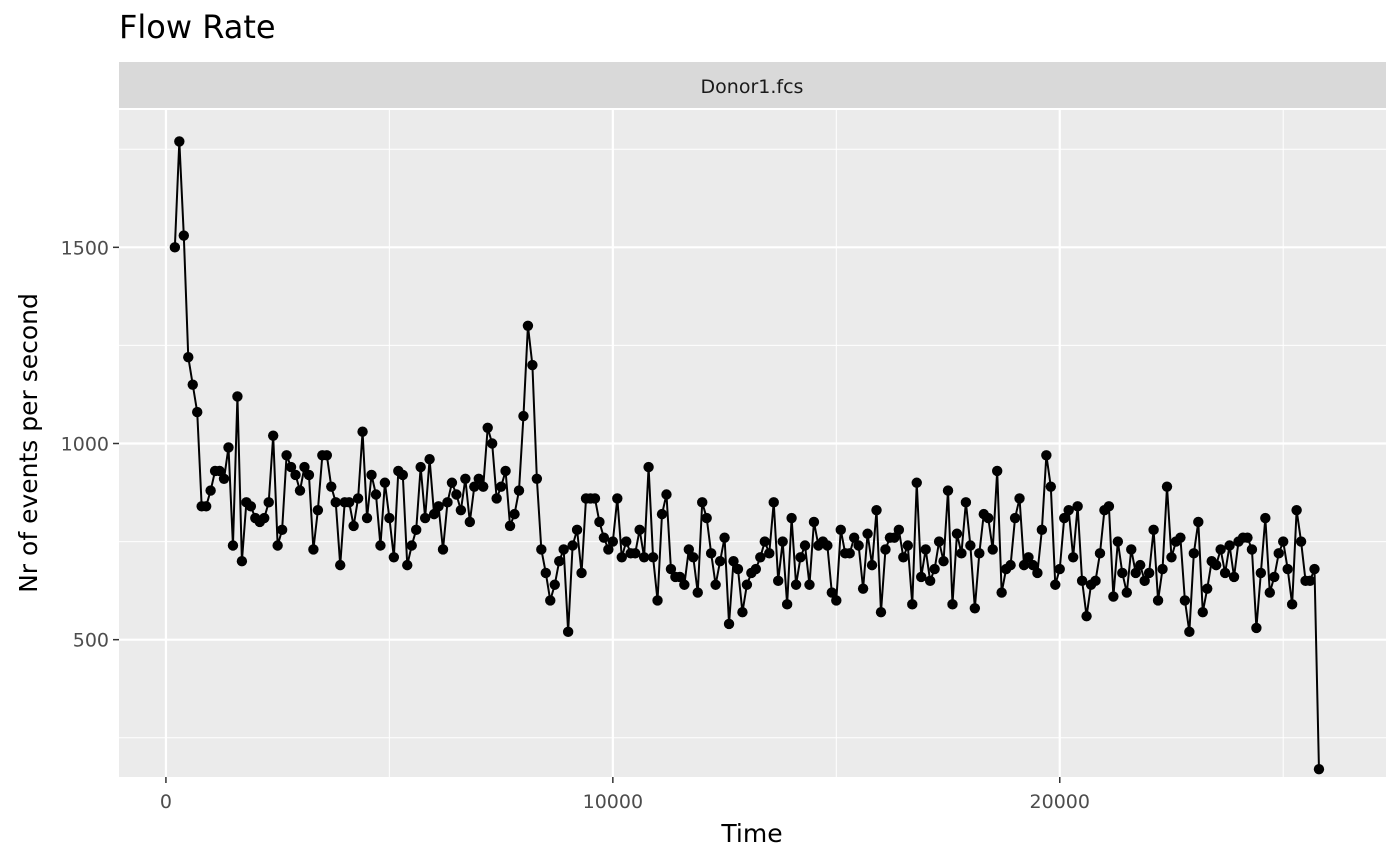  Describe the element at coordinates (28, 443) in the screenshot. I see `y-axis-title: Nr of events per second` at that location.